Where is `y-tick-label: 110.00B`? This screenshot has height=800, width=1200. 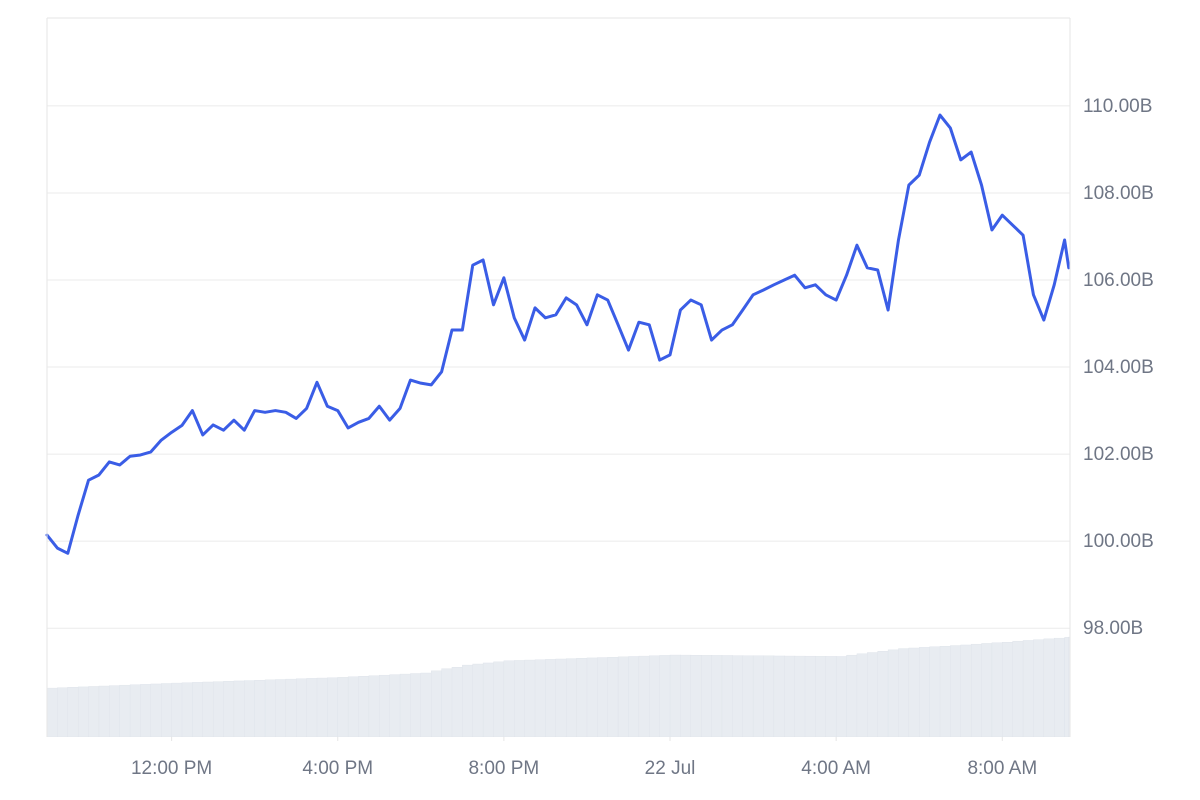
y-tick-label: 110.00B is located at coordinates (1117, 106).